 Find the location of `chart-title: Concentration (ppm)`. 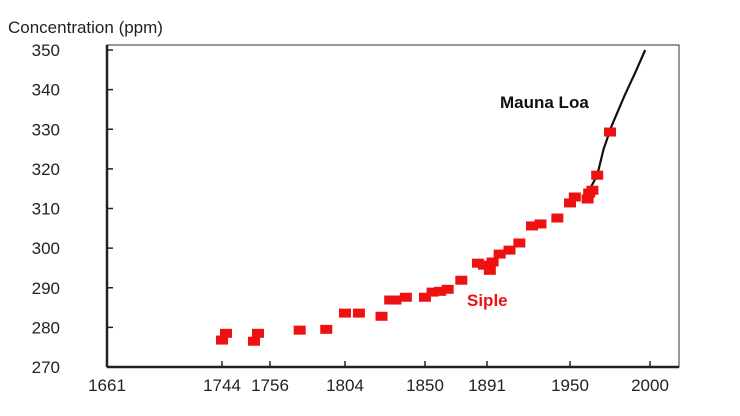

chart-title: Concentration (ppm) is located at coordinates (85, 27).